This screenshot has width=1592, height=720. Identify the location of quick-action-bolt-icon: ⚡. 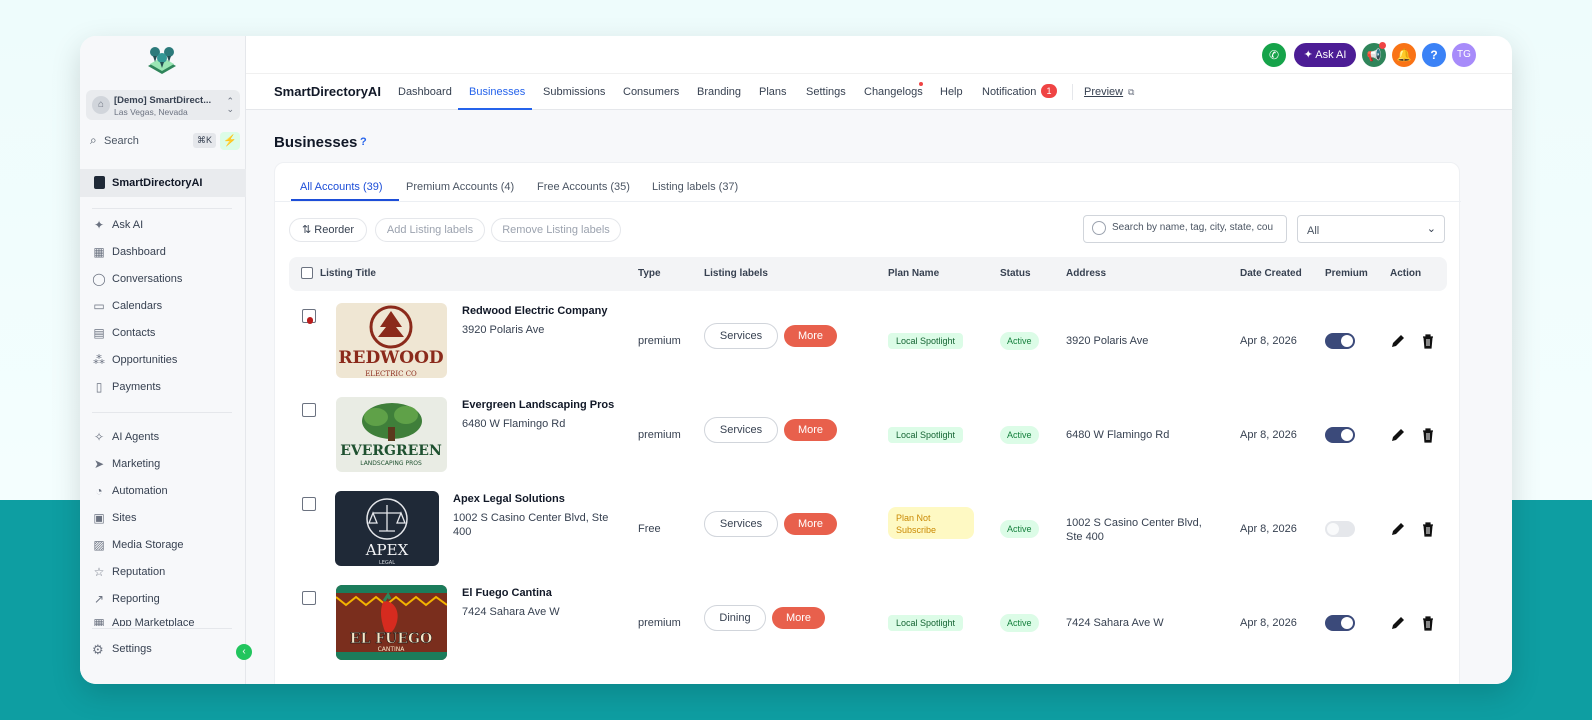
(230, 141).